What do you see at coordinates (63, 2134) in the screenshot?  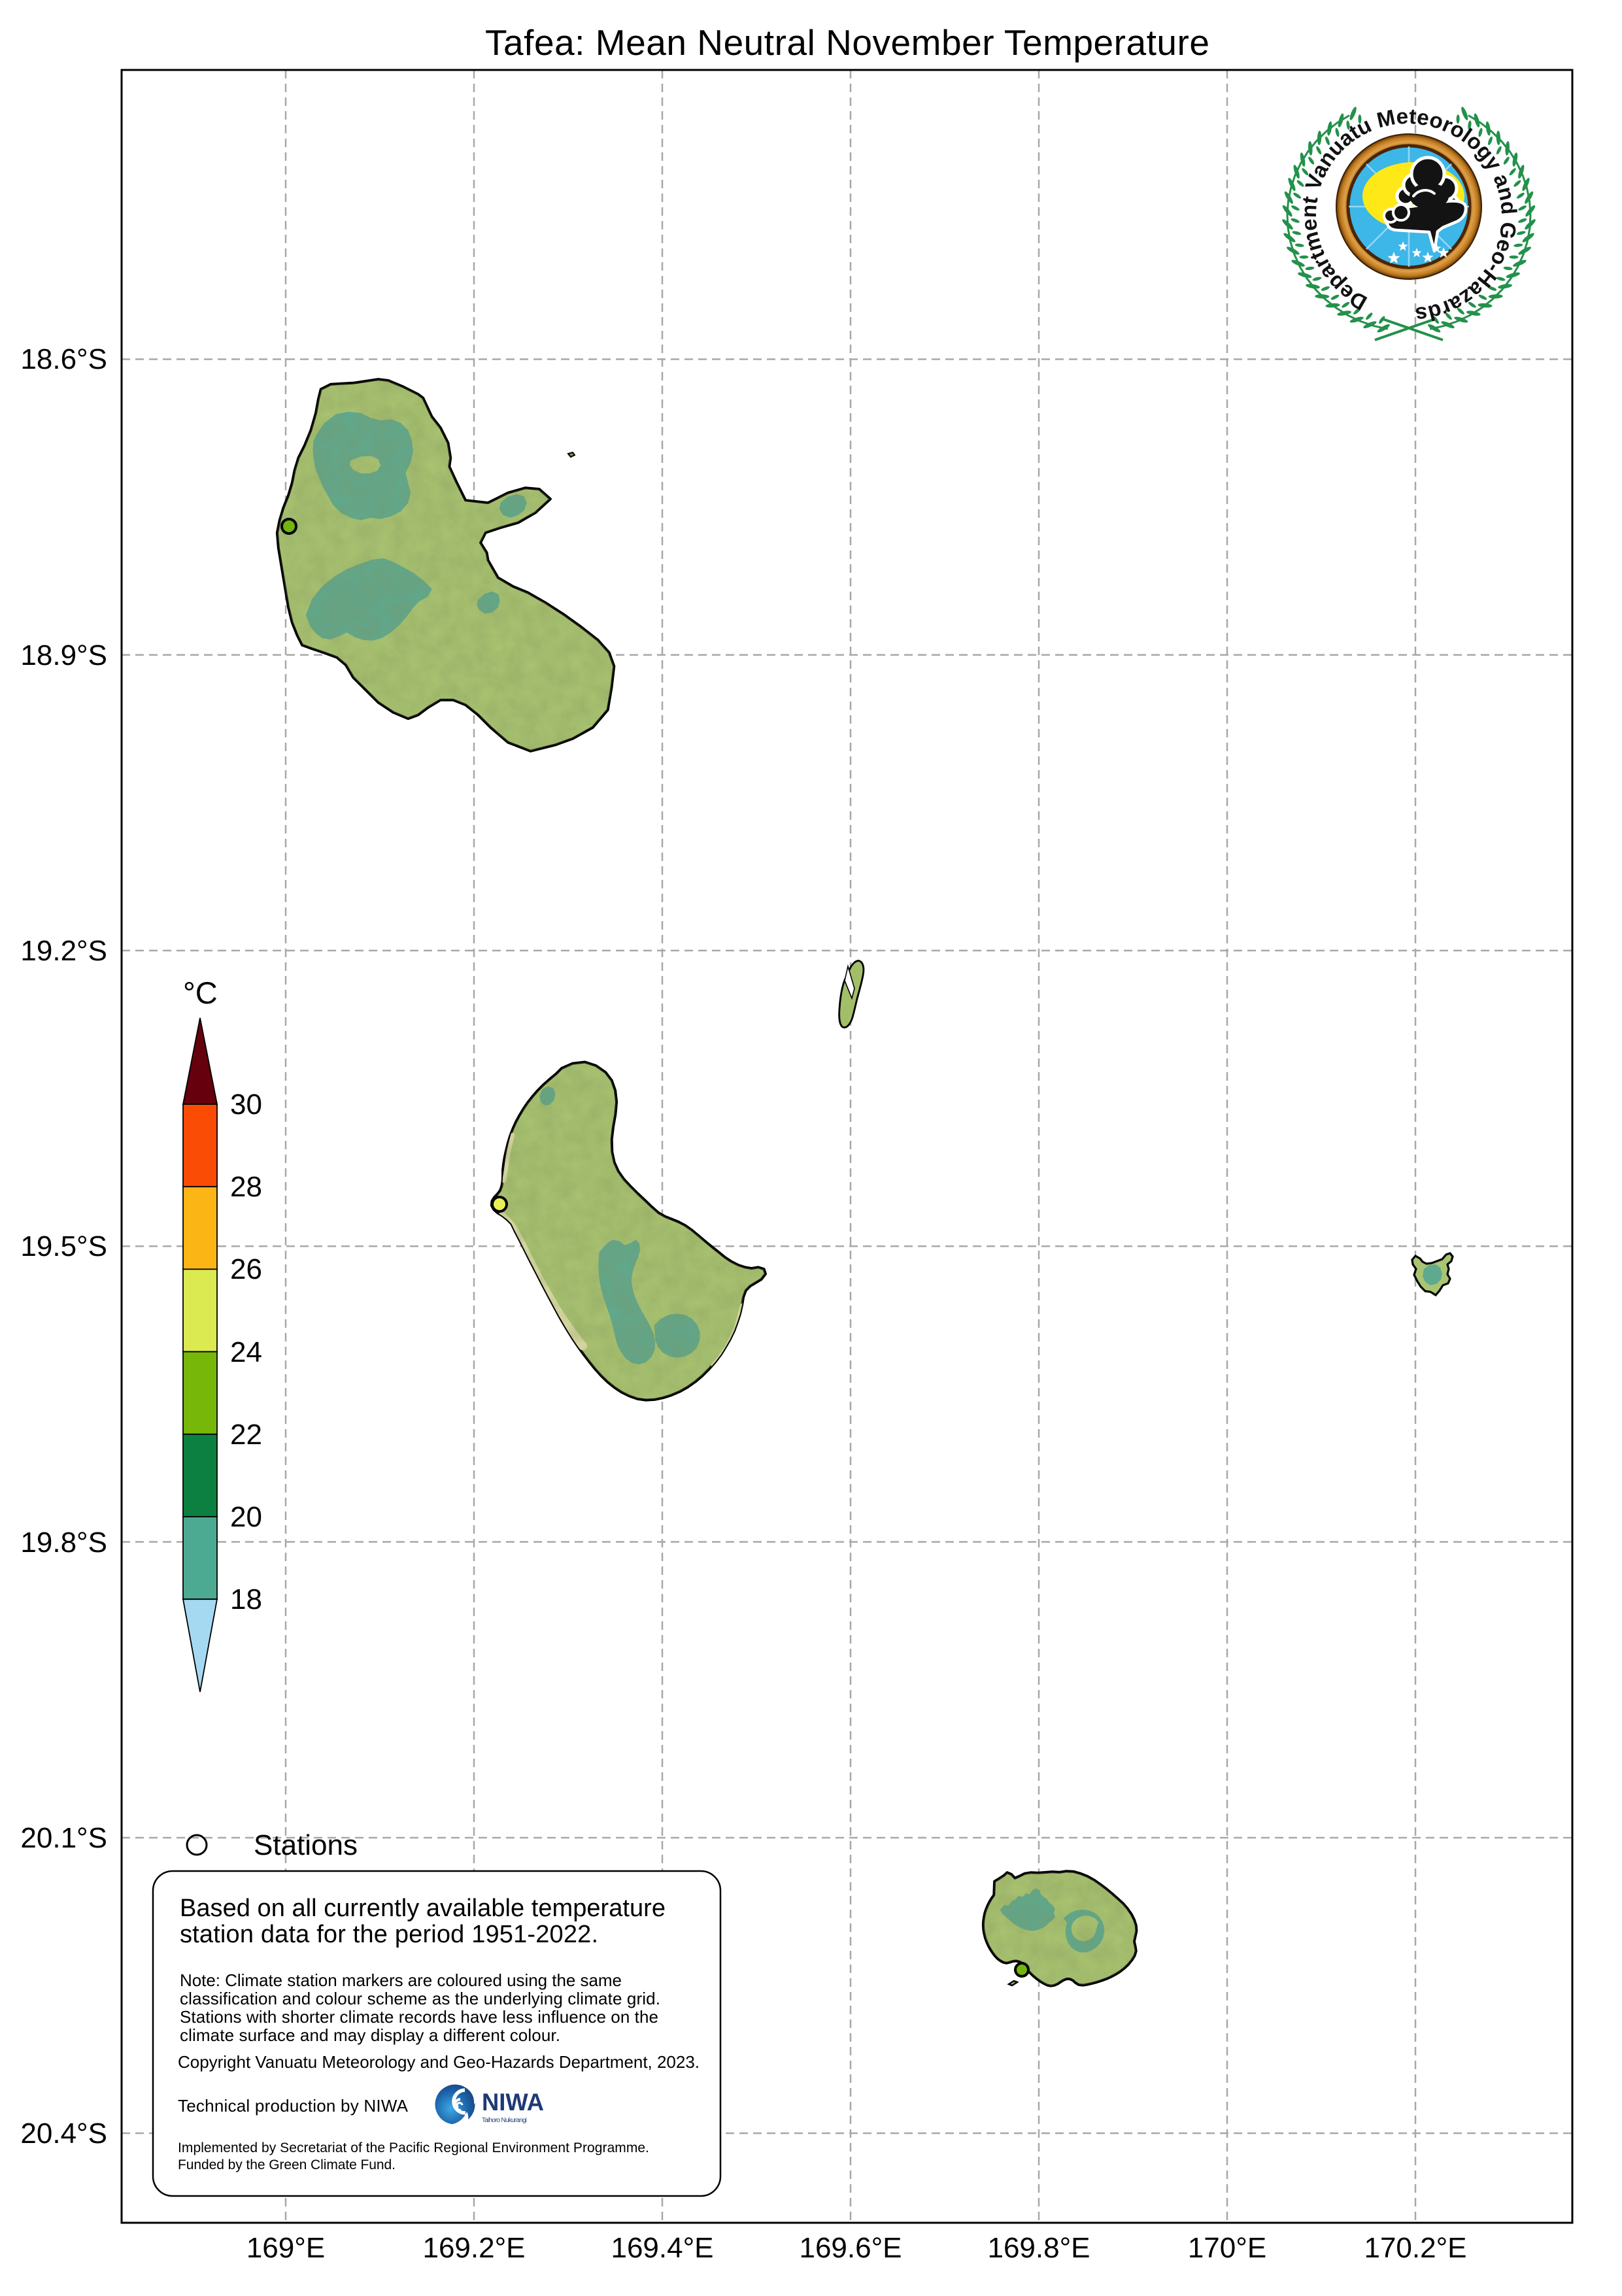 I see `svg-text: 20.4°S` at bounding box center [63, 2134].